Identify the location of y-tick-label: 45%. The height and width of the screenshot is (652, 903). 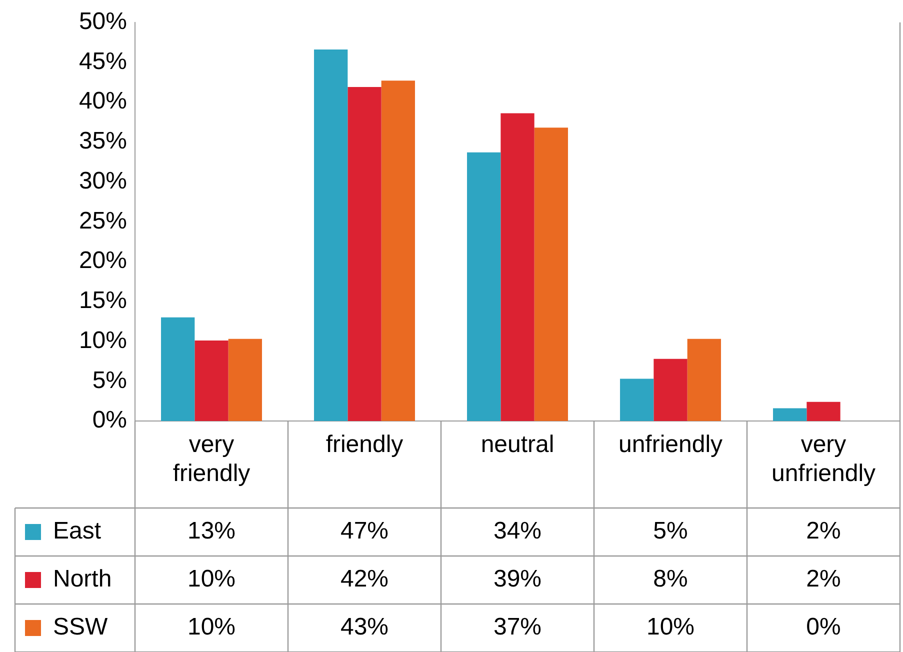
(102, 61).